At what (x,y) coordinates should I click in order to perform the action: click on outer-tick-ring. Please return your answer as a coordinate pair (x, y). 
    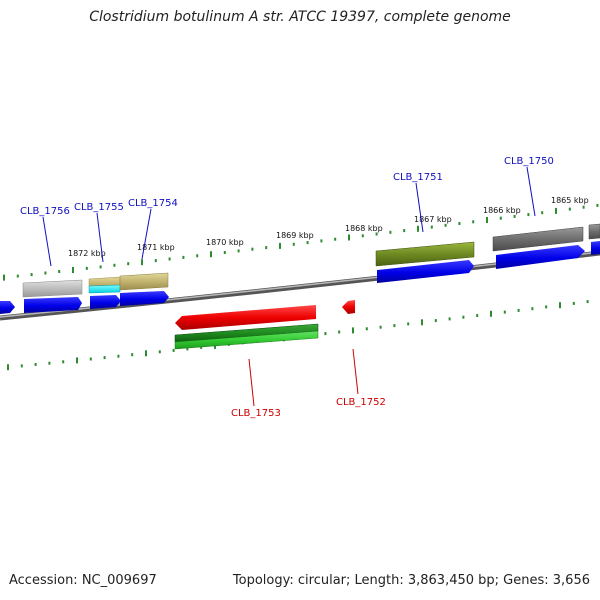
    Looking at the image, I should click on (301, 242).